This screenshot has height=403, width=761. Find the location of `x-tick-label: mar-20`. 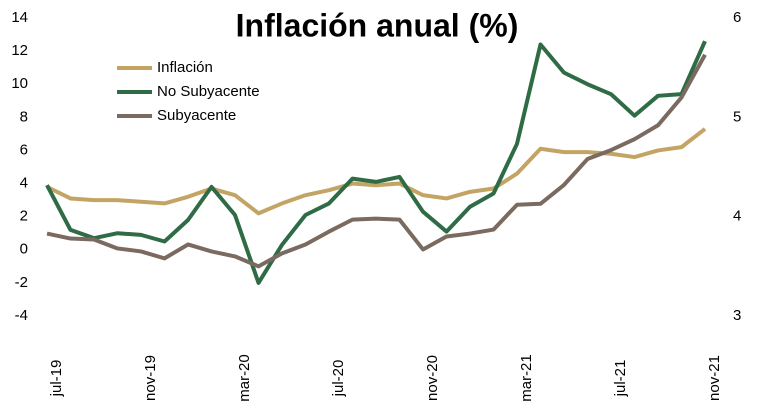

x-tick-label: mar-20 is located at coordinates (244, 378).